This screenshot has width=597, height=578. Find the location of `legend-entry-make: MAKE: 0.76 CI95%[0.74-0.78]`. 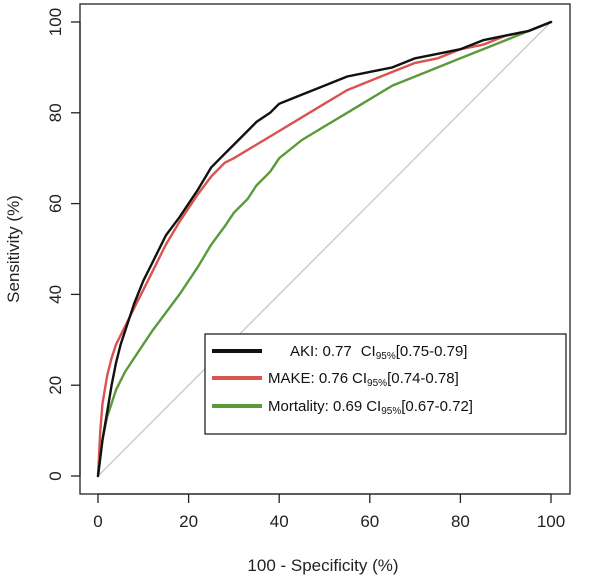

legend-entry-make: MAKE: 0.76 CI95%[0.74-0.78] is located at coordinates (363, 379).